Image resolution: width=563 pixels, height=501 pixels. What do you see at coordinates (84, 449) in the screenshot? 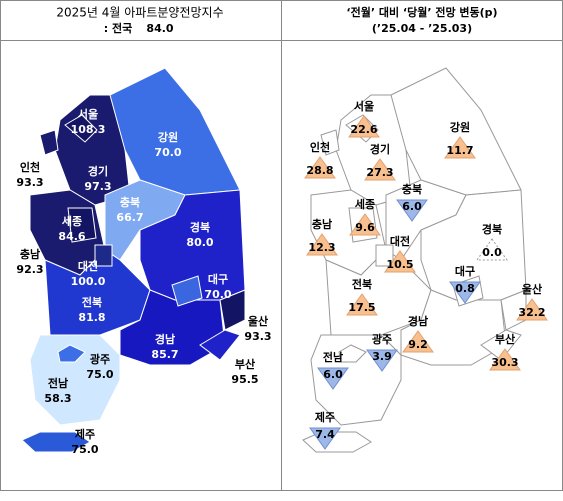
I see `region-value: 75.0` at bounding box center [84, 449].